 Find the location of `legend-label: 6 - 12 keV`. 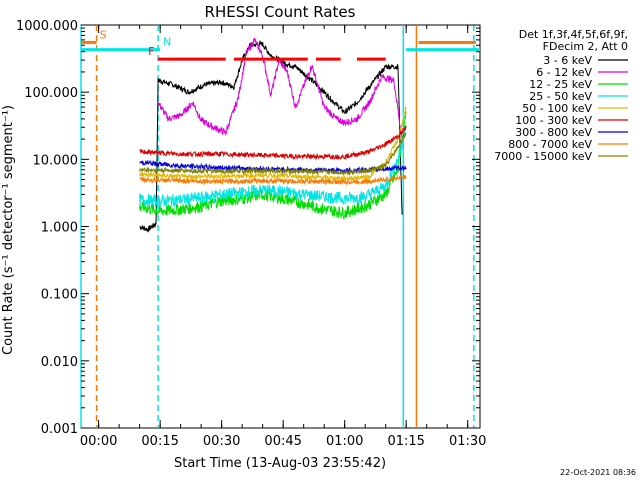

legend-label: 6 - 12 keV is located at coordinates (564, 72).